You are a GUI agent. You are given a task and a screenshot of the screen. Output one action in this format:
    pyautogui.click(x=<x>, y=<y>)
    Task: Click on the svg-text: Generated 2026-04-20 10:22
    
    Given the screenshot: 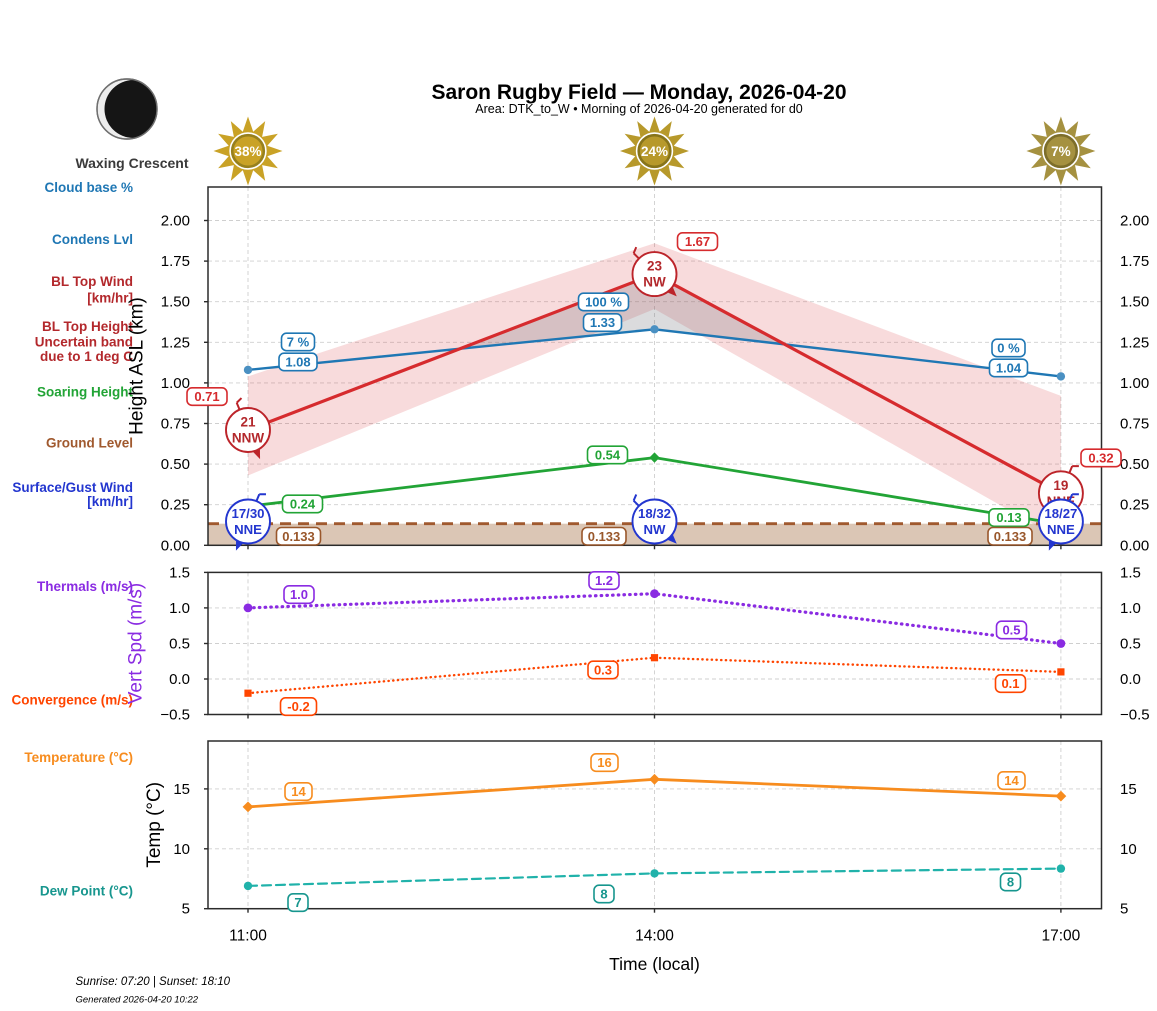 What is the action you would take?
    pyautogui.click(x=137, y=1000)
    